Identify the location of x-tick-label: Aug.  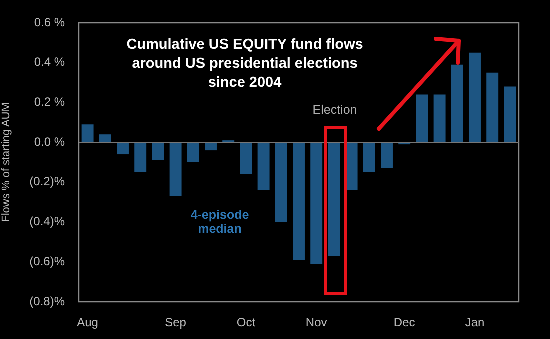
(87, 323).